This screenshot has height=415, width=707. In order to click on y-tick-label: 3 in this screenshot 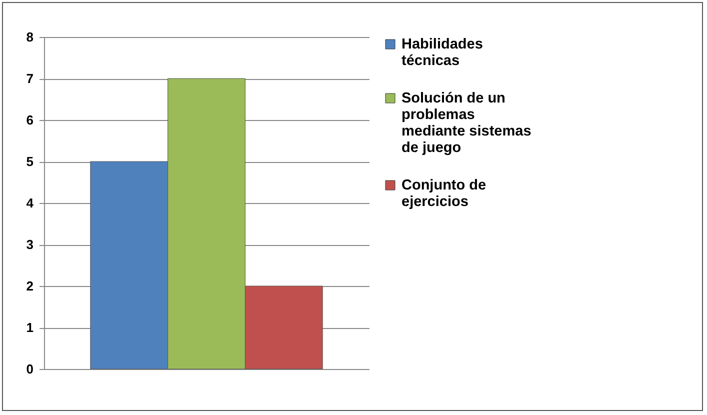, I will do `click(30, 244)`.